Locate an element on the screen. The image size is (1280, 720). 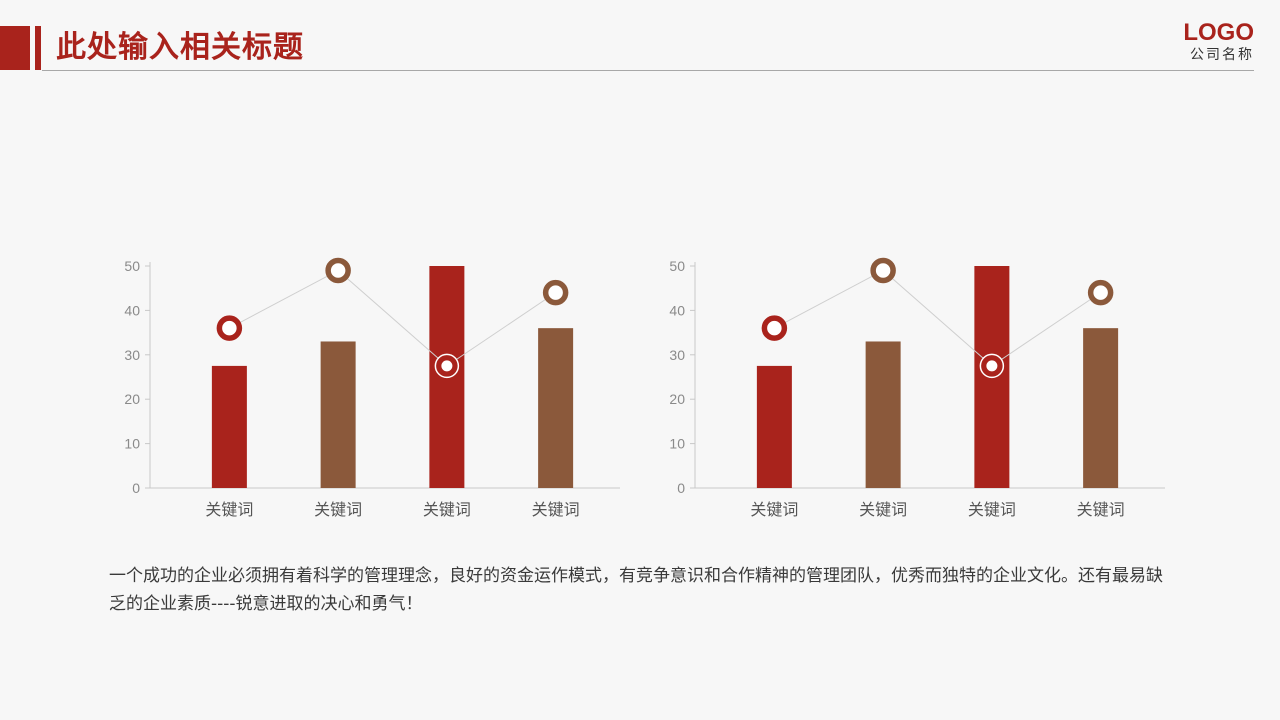
left-y-tick-label: 40 is located at coordinates (132, 310).